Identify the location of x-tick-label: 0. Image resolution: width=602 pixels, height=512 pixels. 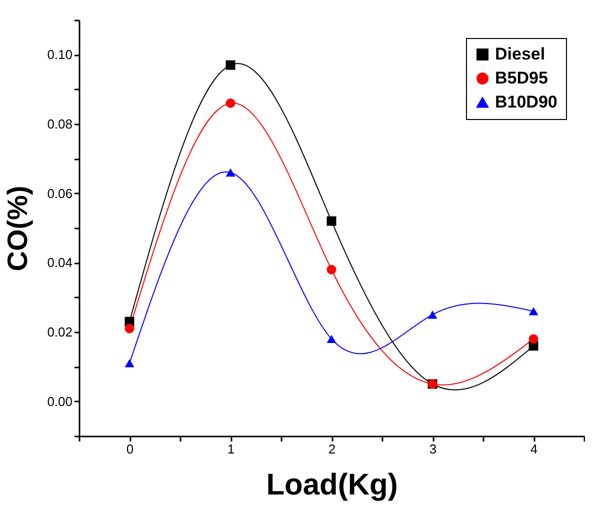
(130, 449).